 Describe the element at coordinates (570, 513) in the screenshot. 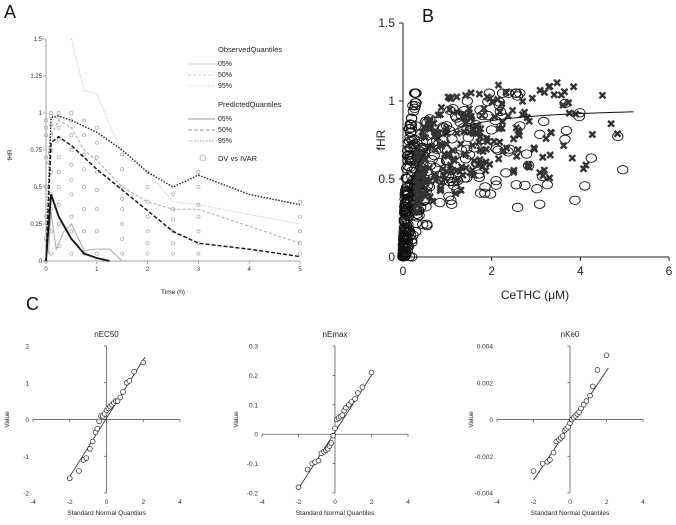

I see `panel-c-nke0-x-axis-label: Standard Normal Quantiles` at that location.